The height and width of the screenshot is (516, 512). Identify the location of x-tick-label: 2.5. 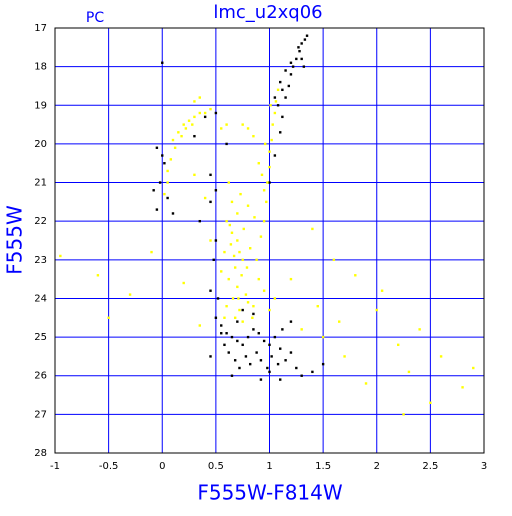
(430, 466).